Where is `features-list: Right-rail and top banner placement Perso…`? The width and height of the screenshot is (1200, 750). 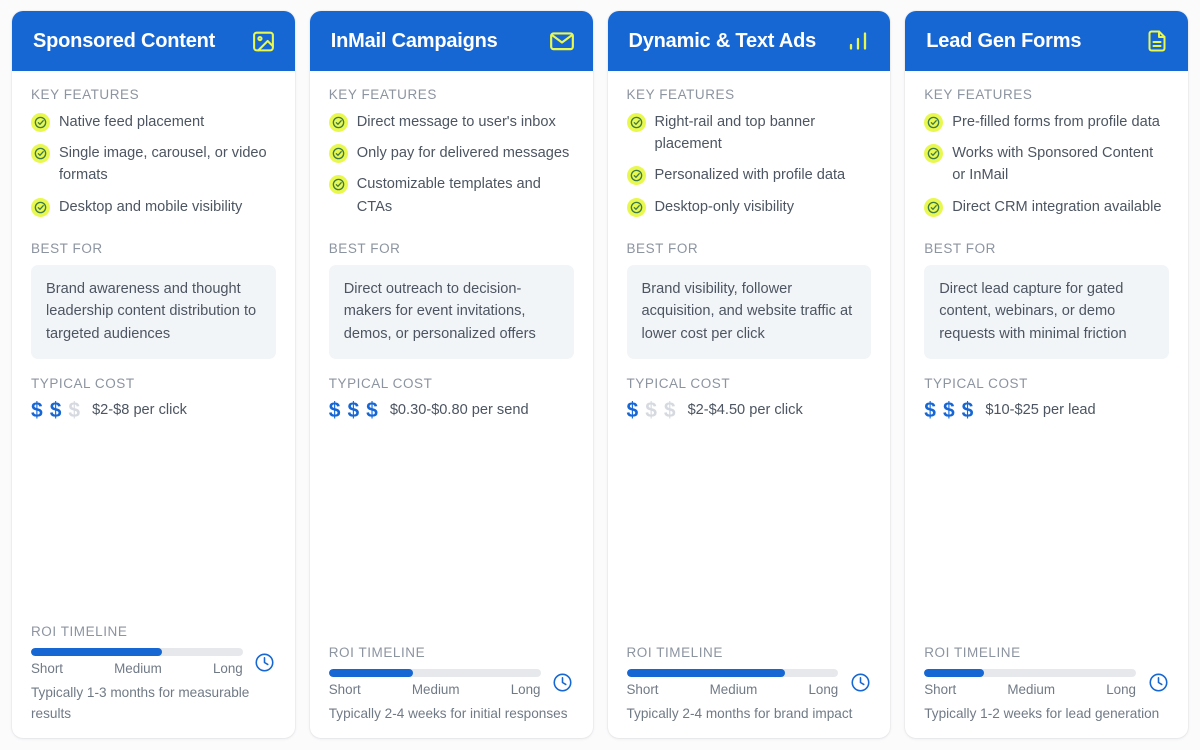 features-list: Right-rail and top banner placement Perso… is located at coordinates (749, 169).